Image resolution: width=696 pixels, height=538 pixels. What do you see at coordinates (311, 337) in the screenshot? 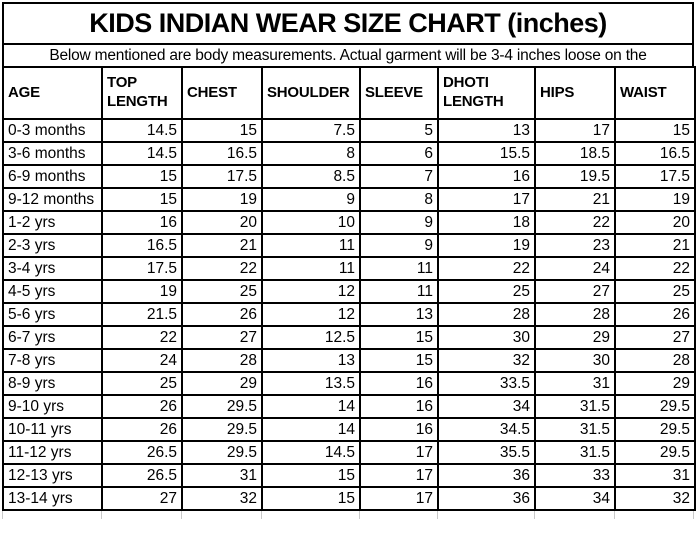
I see `measurement-cell: 12.5` at bounding box center [311, 337].